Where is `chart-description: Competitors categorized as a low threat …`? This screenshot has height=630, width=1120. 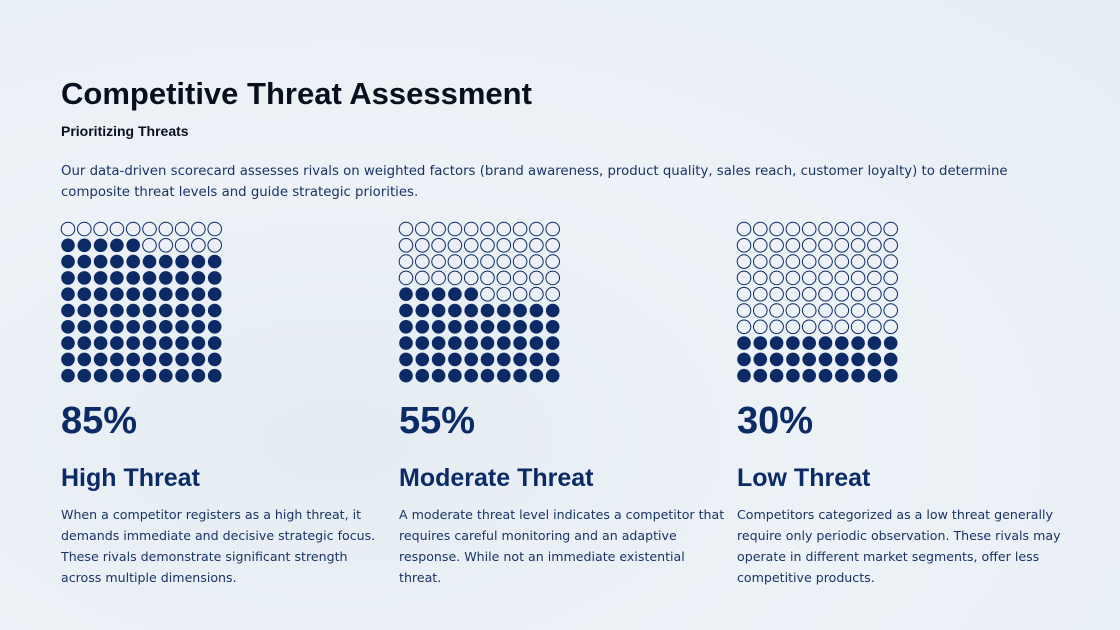
chart-description: Competitors categorized as a low threat … is located at coordinates (899, 546).